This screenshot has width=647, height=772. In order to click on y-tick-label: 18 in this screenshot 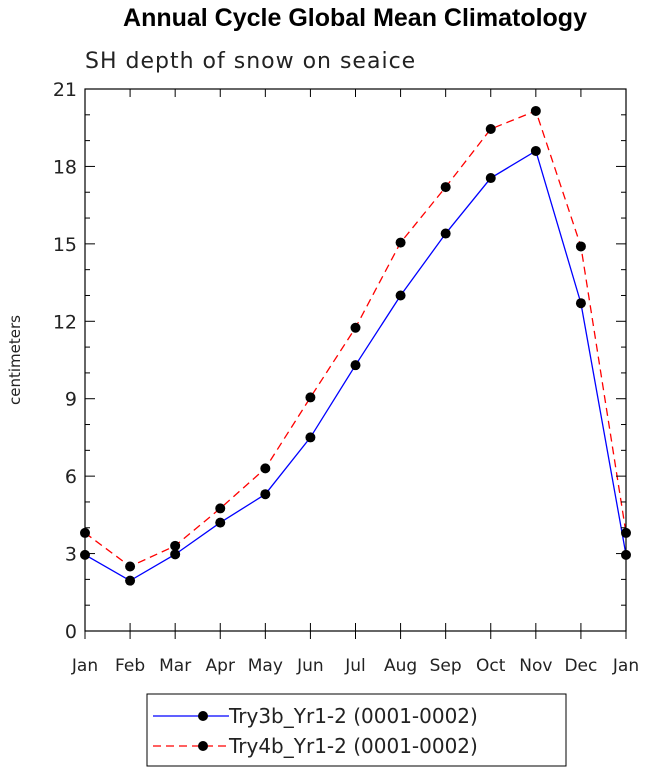, I will do `click(65, 167)`.